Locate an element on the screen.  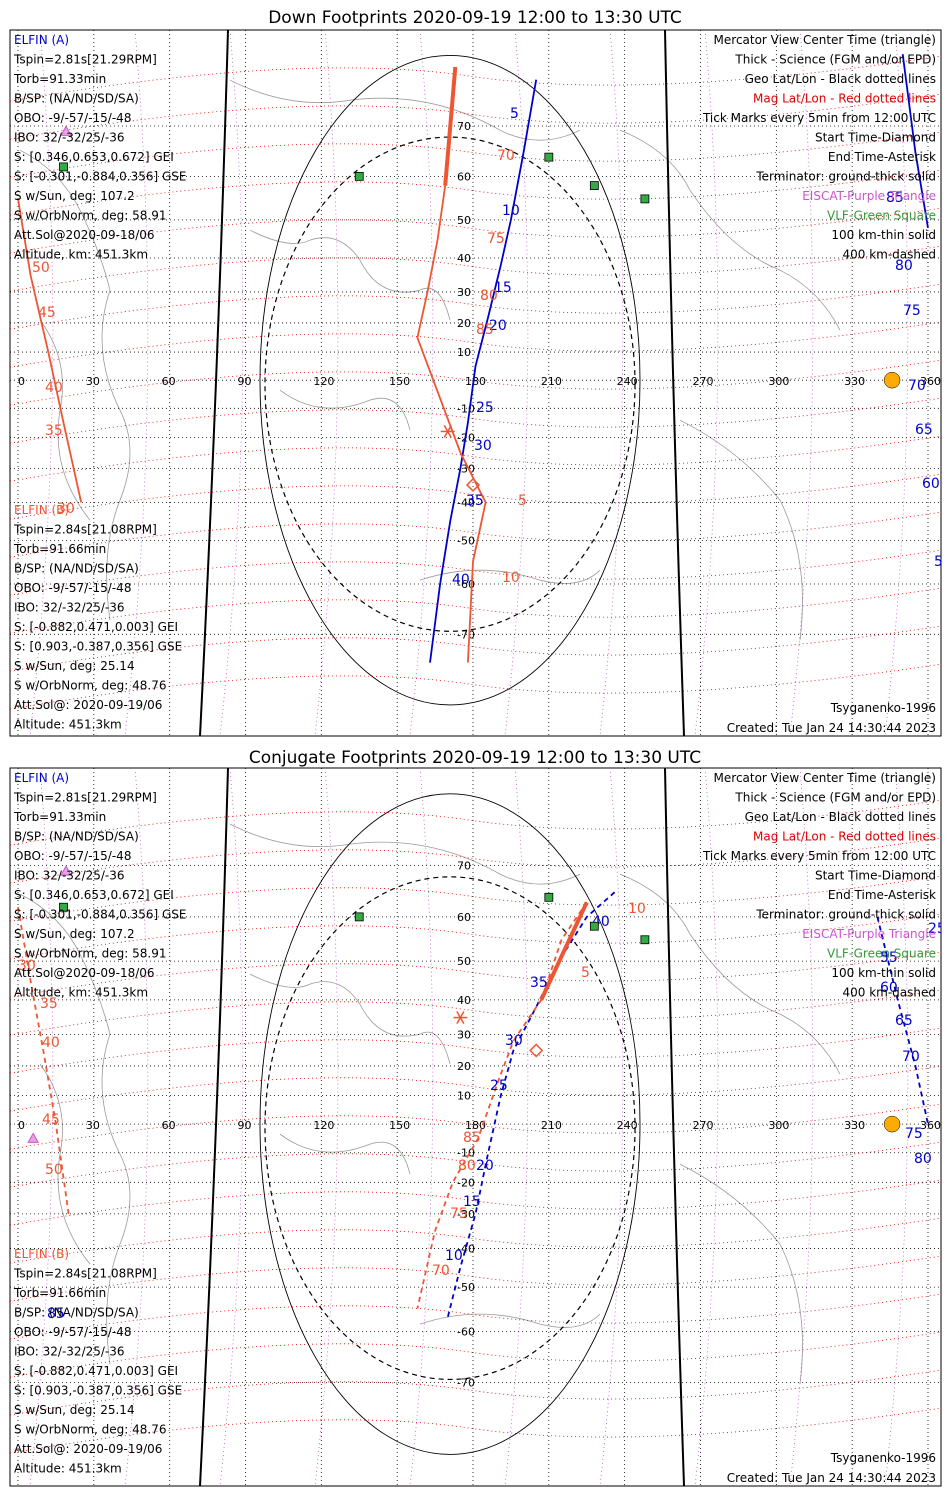
tick-label-elfin-b: 30 is located at coordinates (27, 966).